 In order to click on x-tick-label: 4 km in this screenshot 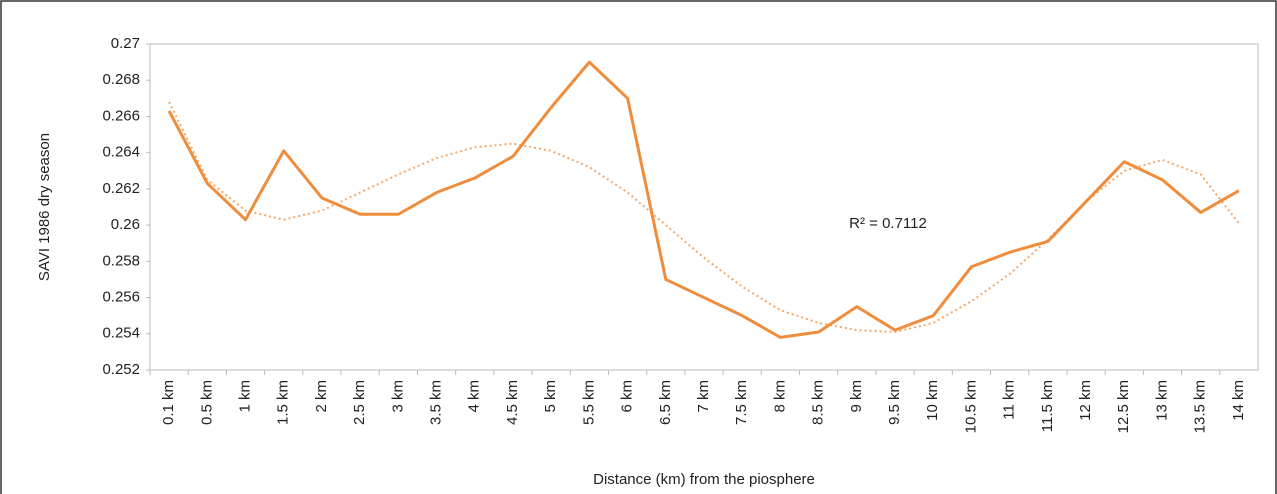, I will do `click(474, 396)`.